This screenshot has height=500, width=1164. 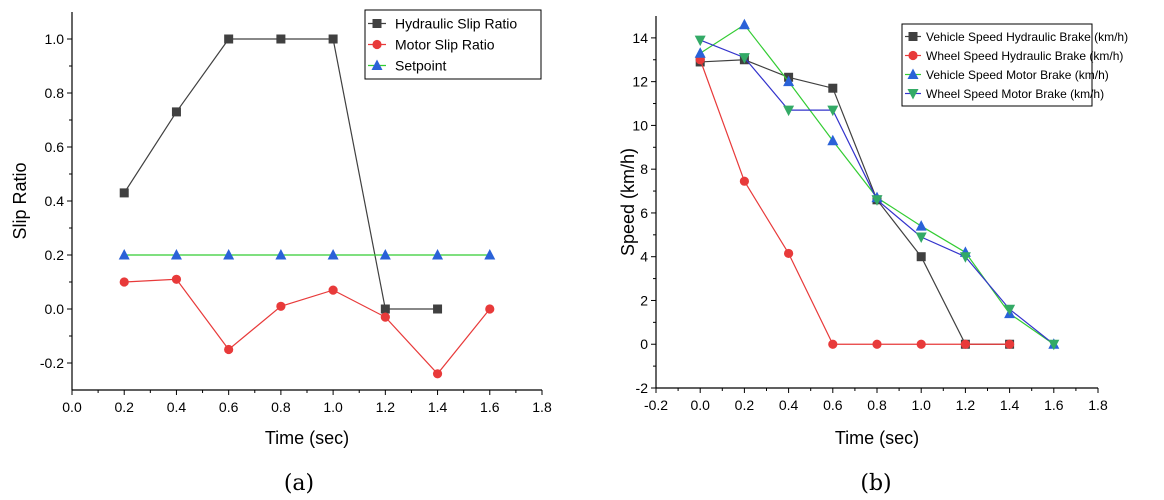 I want to click on y-tick-label: 0.4, so click(x=55, y=201).